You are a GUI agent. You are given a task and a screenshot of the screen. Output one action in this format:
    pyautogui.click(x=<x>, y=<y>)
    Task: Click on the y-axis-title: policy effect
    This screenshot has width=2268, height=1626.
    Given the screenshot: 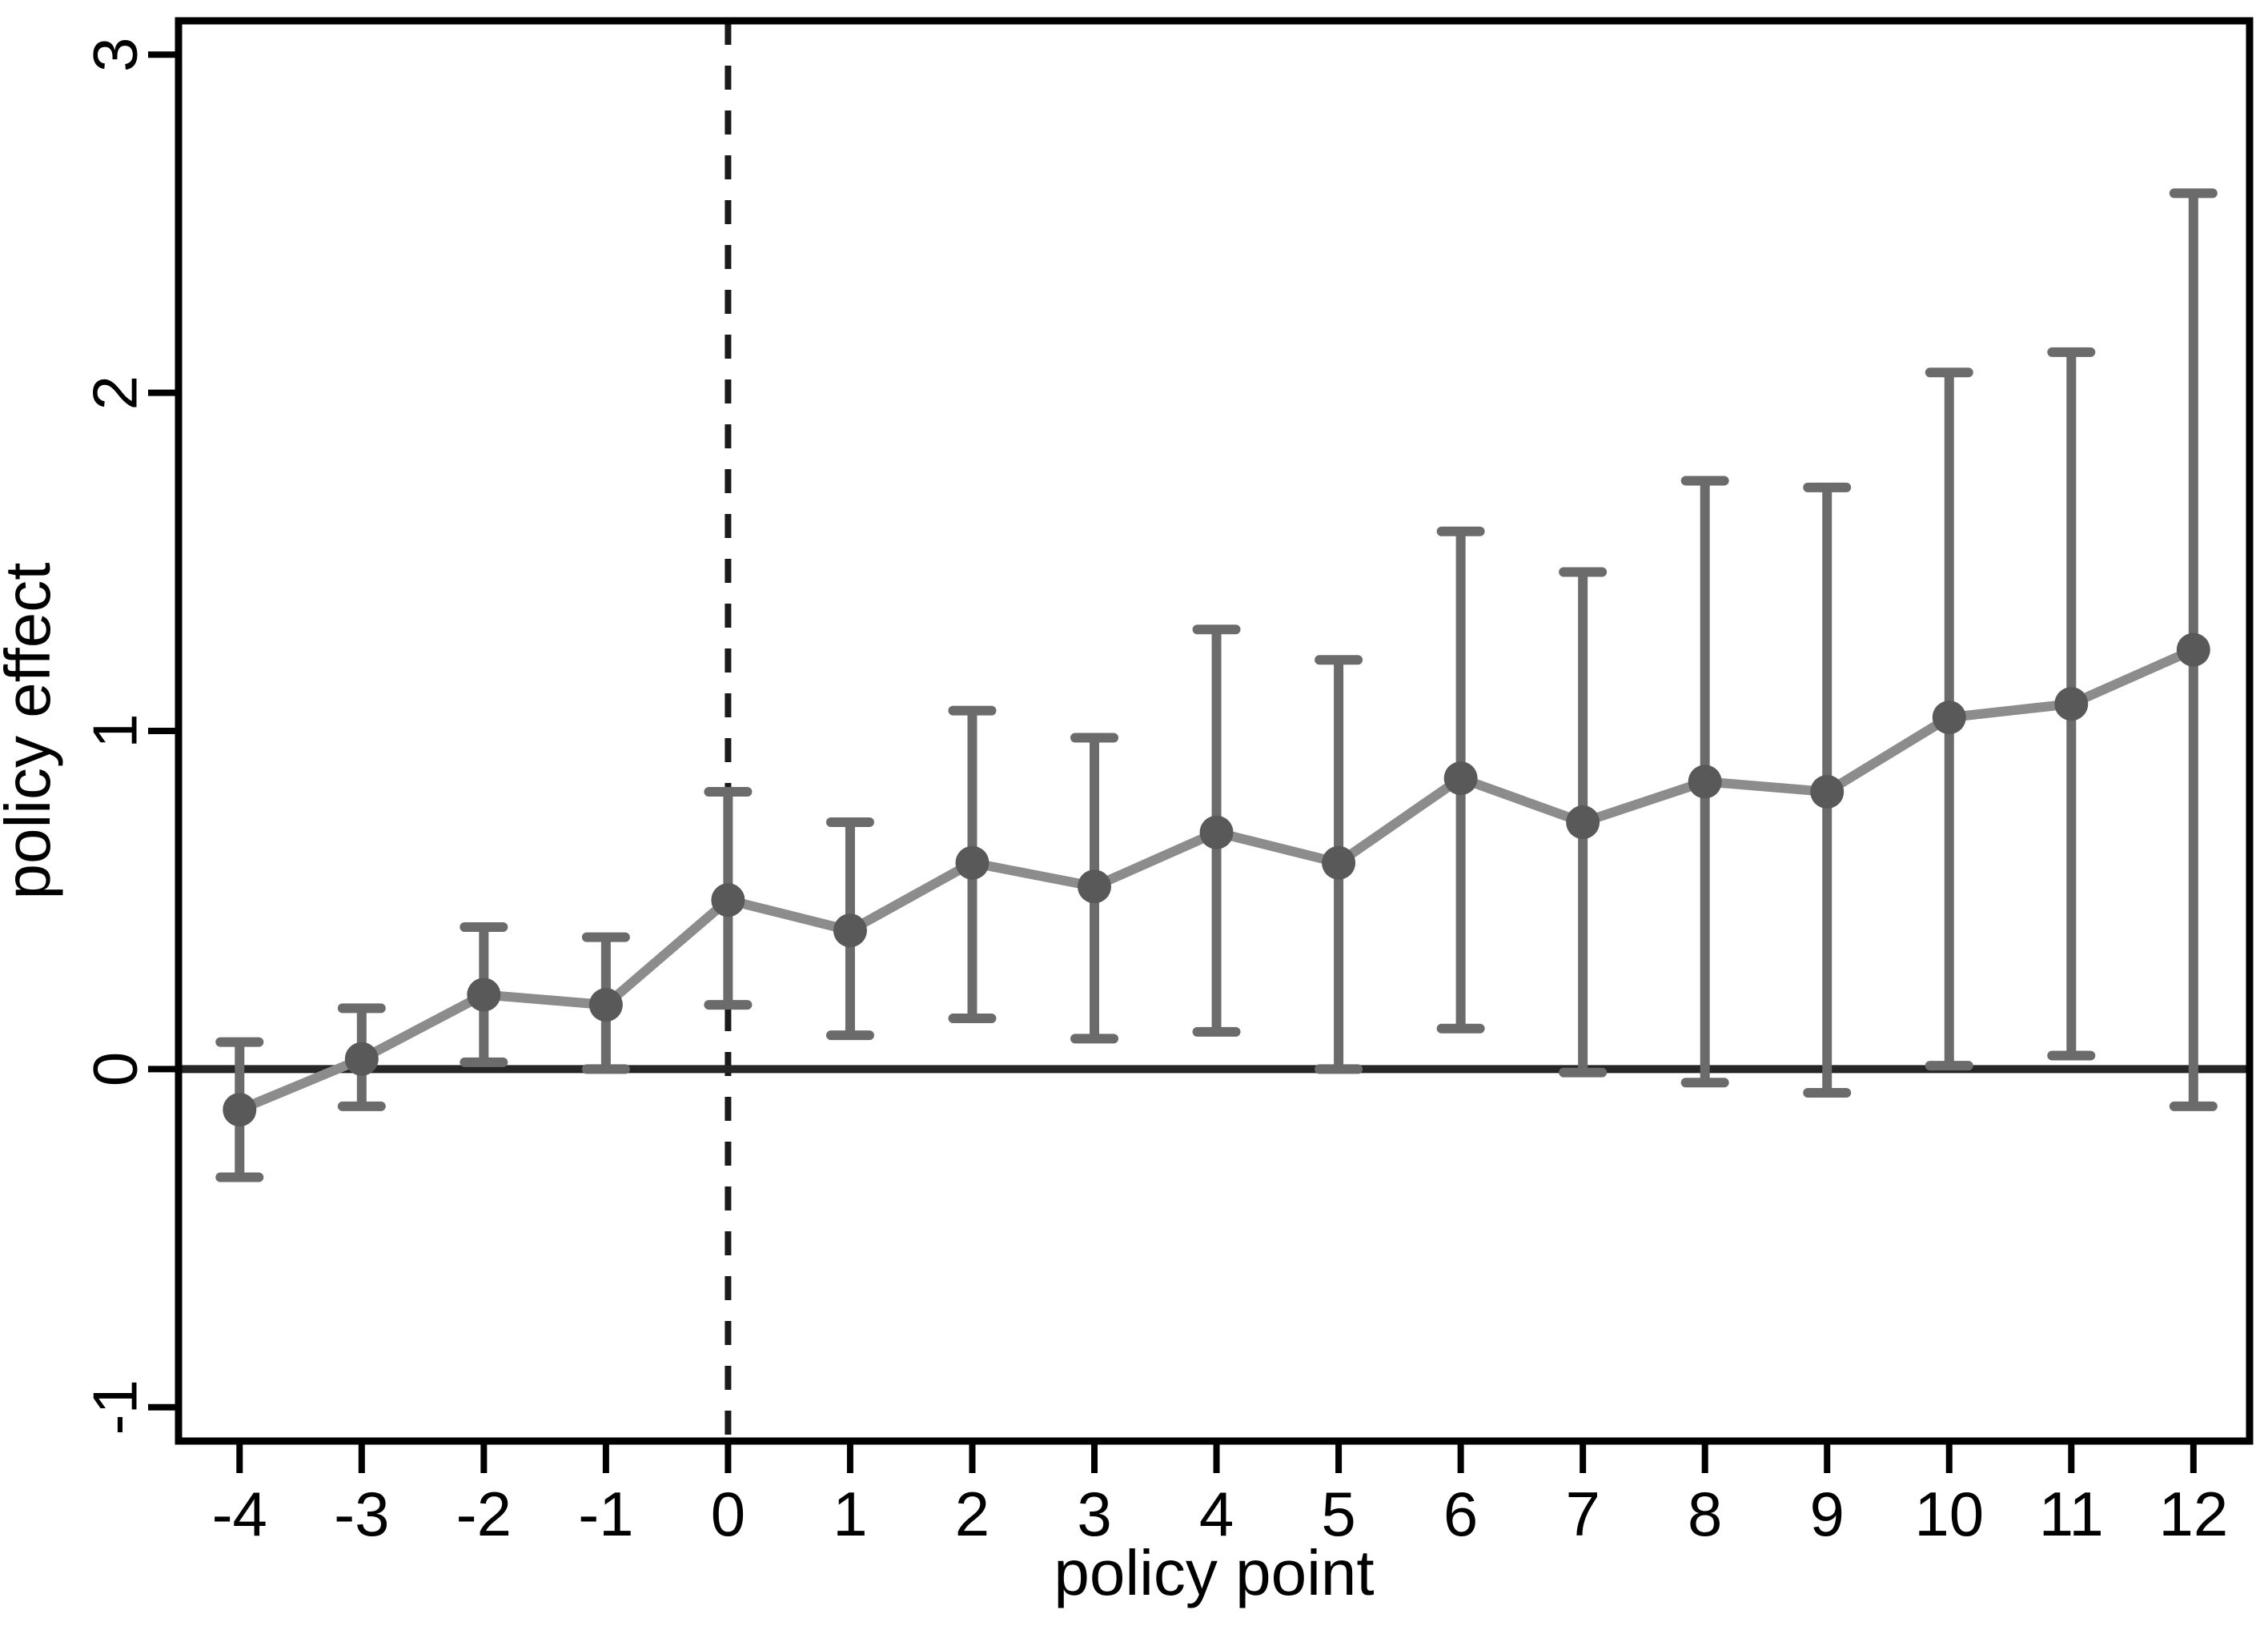 What is the action you would take?
    pyautogui.click(x=31, y=732)
    